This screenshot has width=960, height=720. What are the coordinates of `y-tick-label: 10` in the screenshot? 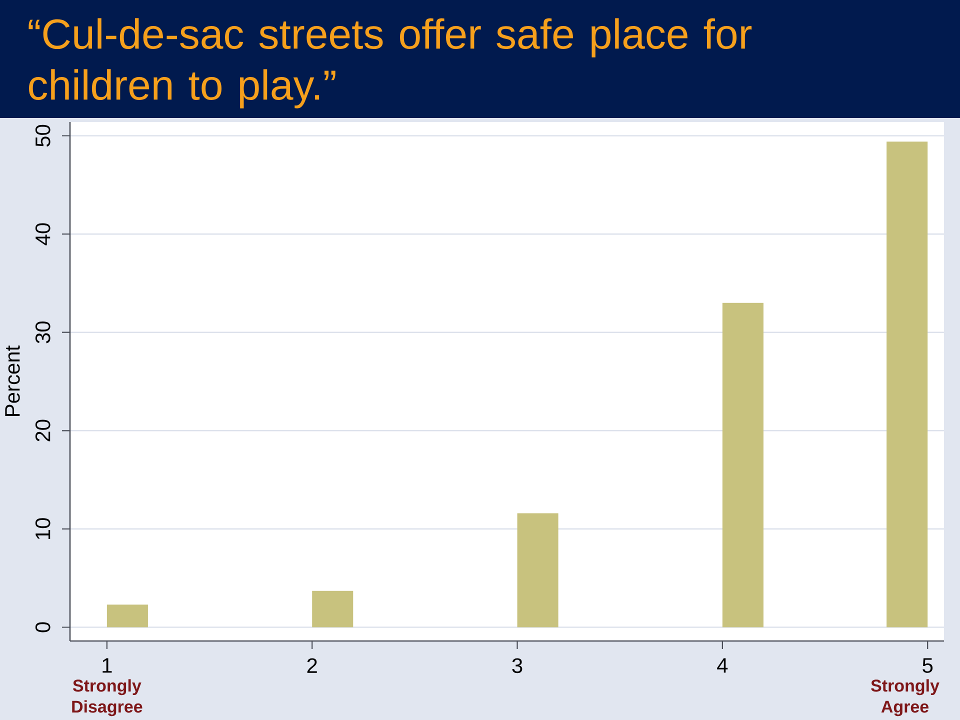 It's located at (42, 529).